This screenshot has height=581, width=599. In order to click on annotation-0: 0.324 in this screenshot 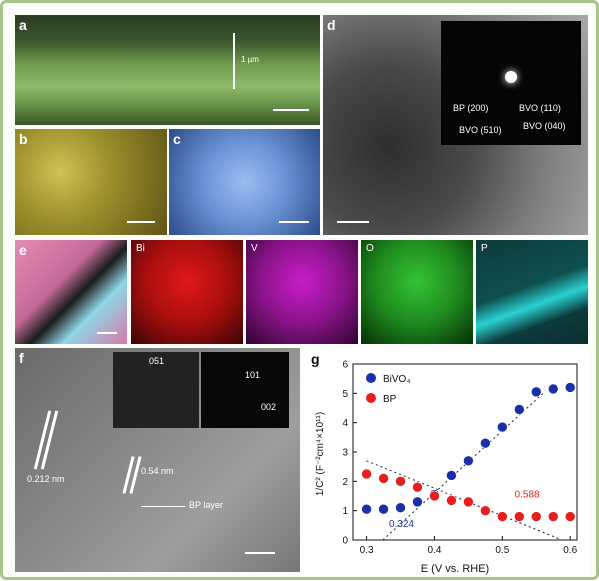, I will do `click(401, 524)`.